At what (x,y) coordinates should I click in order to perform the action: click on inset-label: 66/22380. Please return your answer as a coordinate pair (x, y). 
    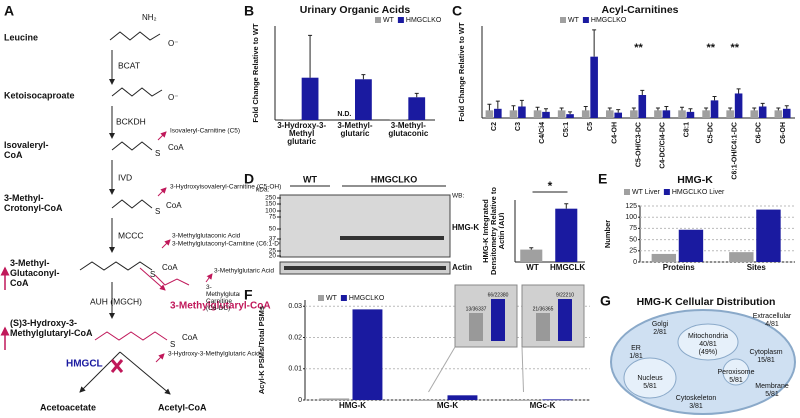
    Looking at the image, I should click on (498, 295).